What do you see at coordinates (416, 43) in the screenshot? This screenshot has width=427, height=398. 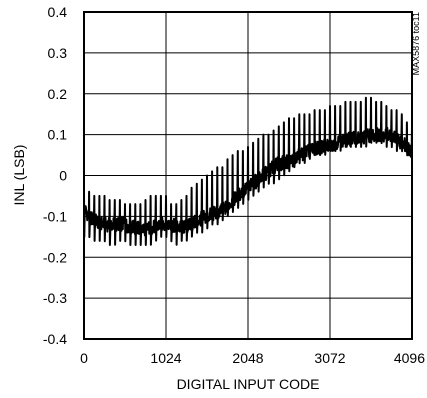 I see `figure-code-note: MAX5876 toc11` at bounding box center [416, 43].